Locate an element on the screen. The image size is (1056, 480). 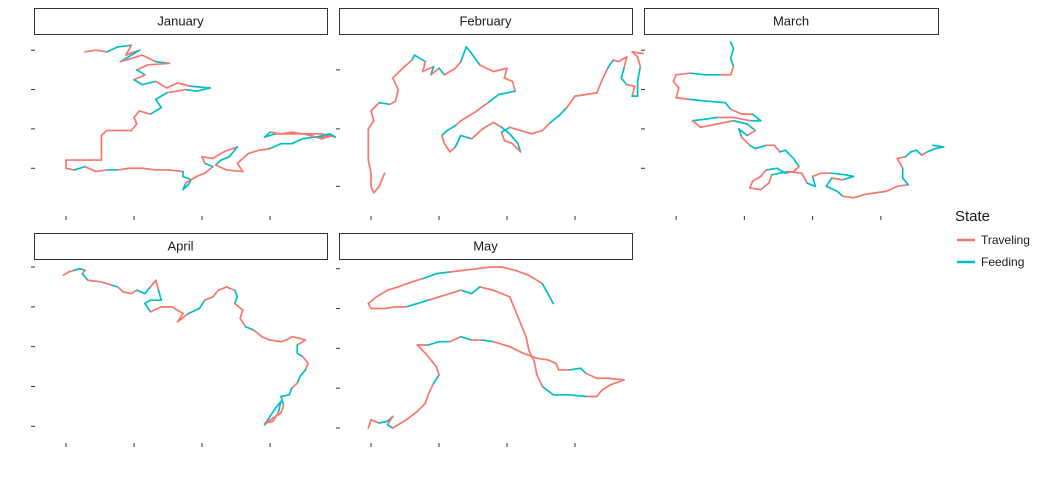
panel-april: April is located at coordinates (179, 340).